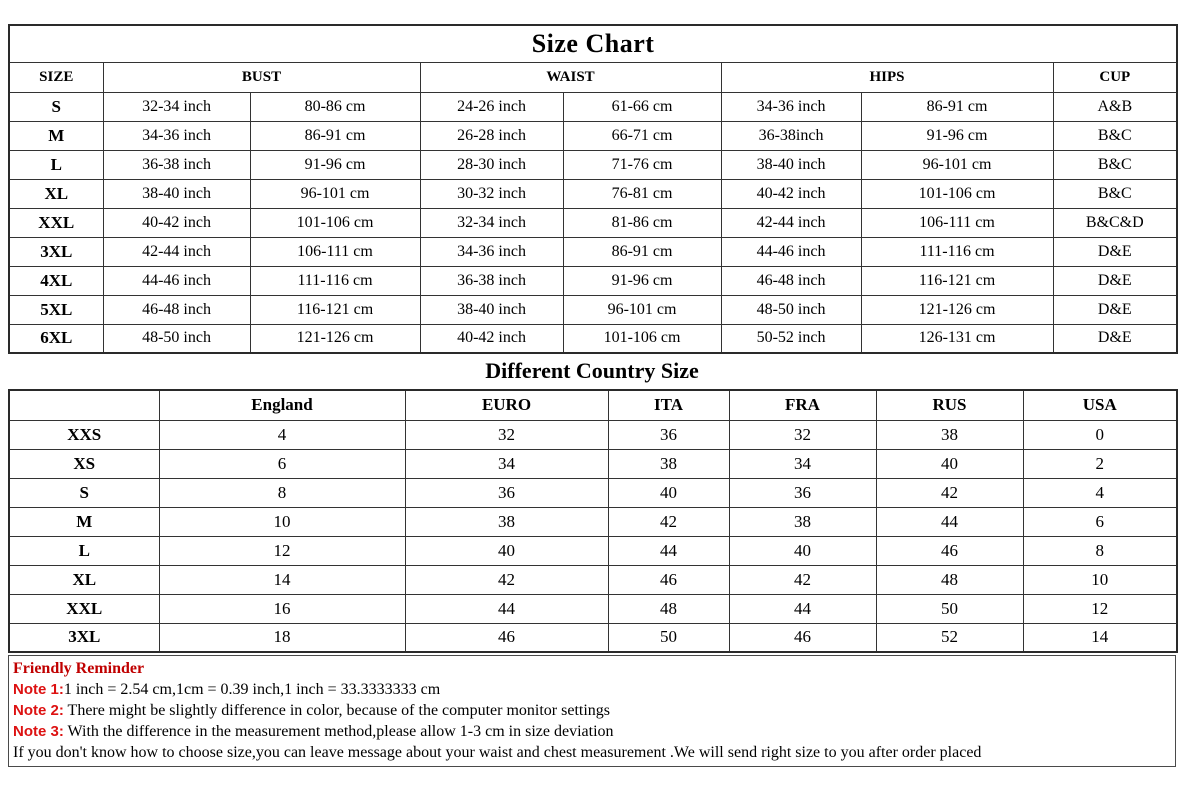 The height and width of the screenshot is (800, 1183). I want to click on table-cell: 76-81 cm, so click(642, 193).